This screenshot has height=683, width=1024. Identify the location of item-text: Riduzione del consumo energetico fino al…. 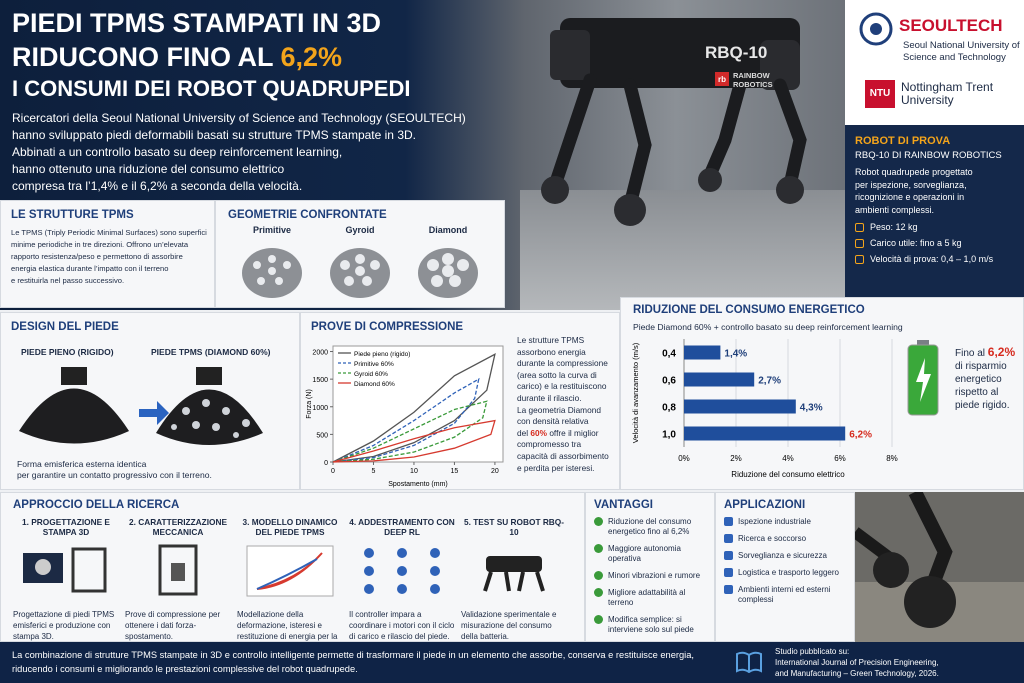
(650, 526).